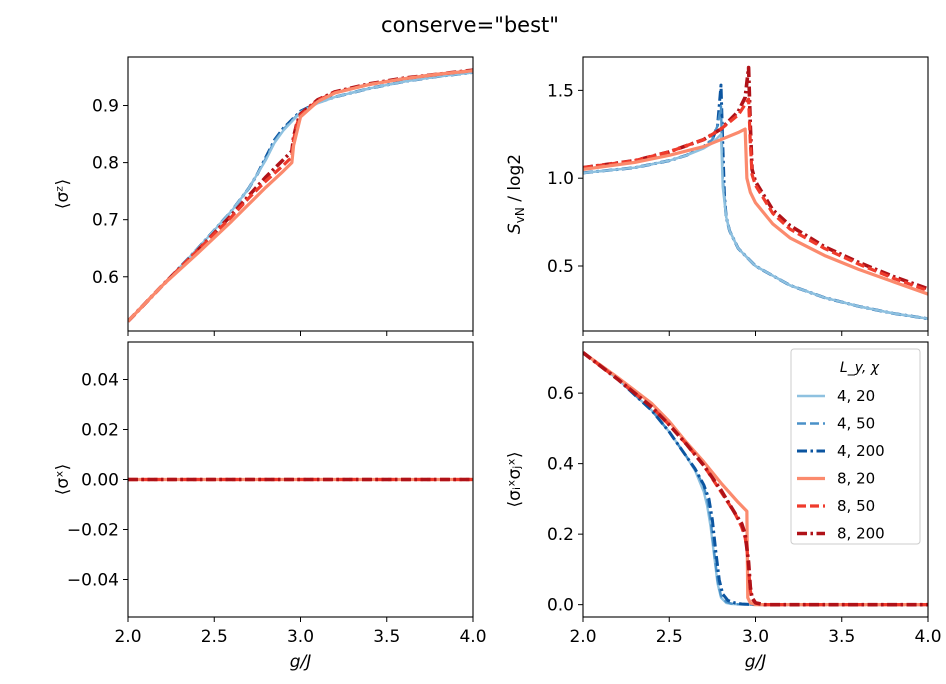 Image resolution: width=946 pixels, height=684 pixels. I want to click on y-tick-label: 1.0, so click(560, 179).